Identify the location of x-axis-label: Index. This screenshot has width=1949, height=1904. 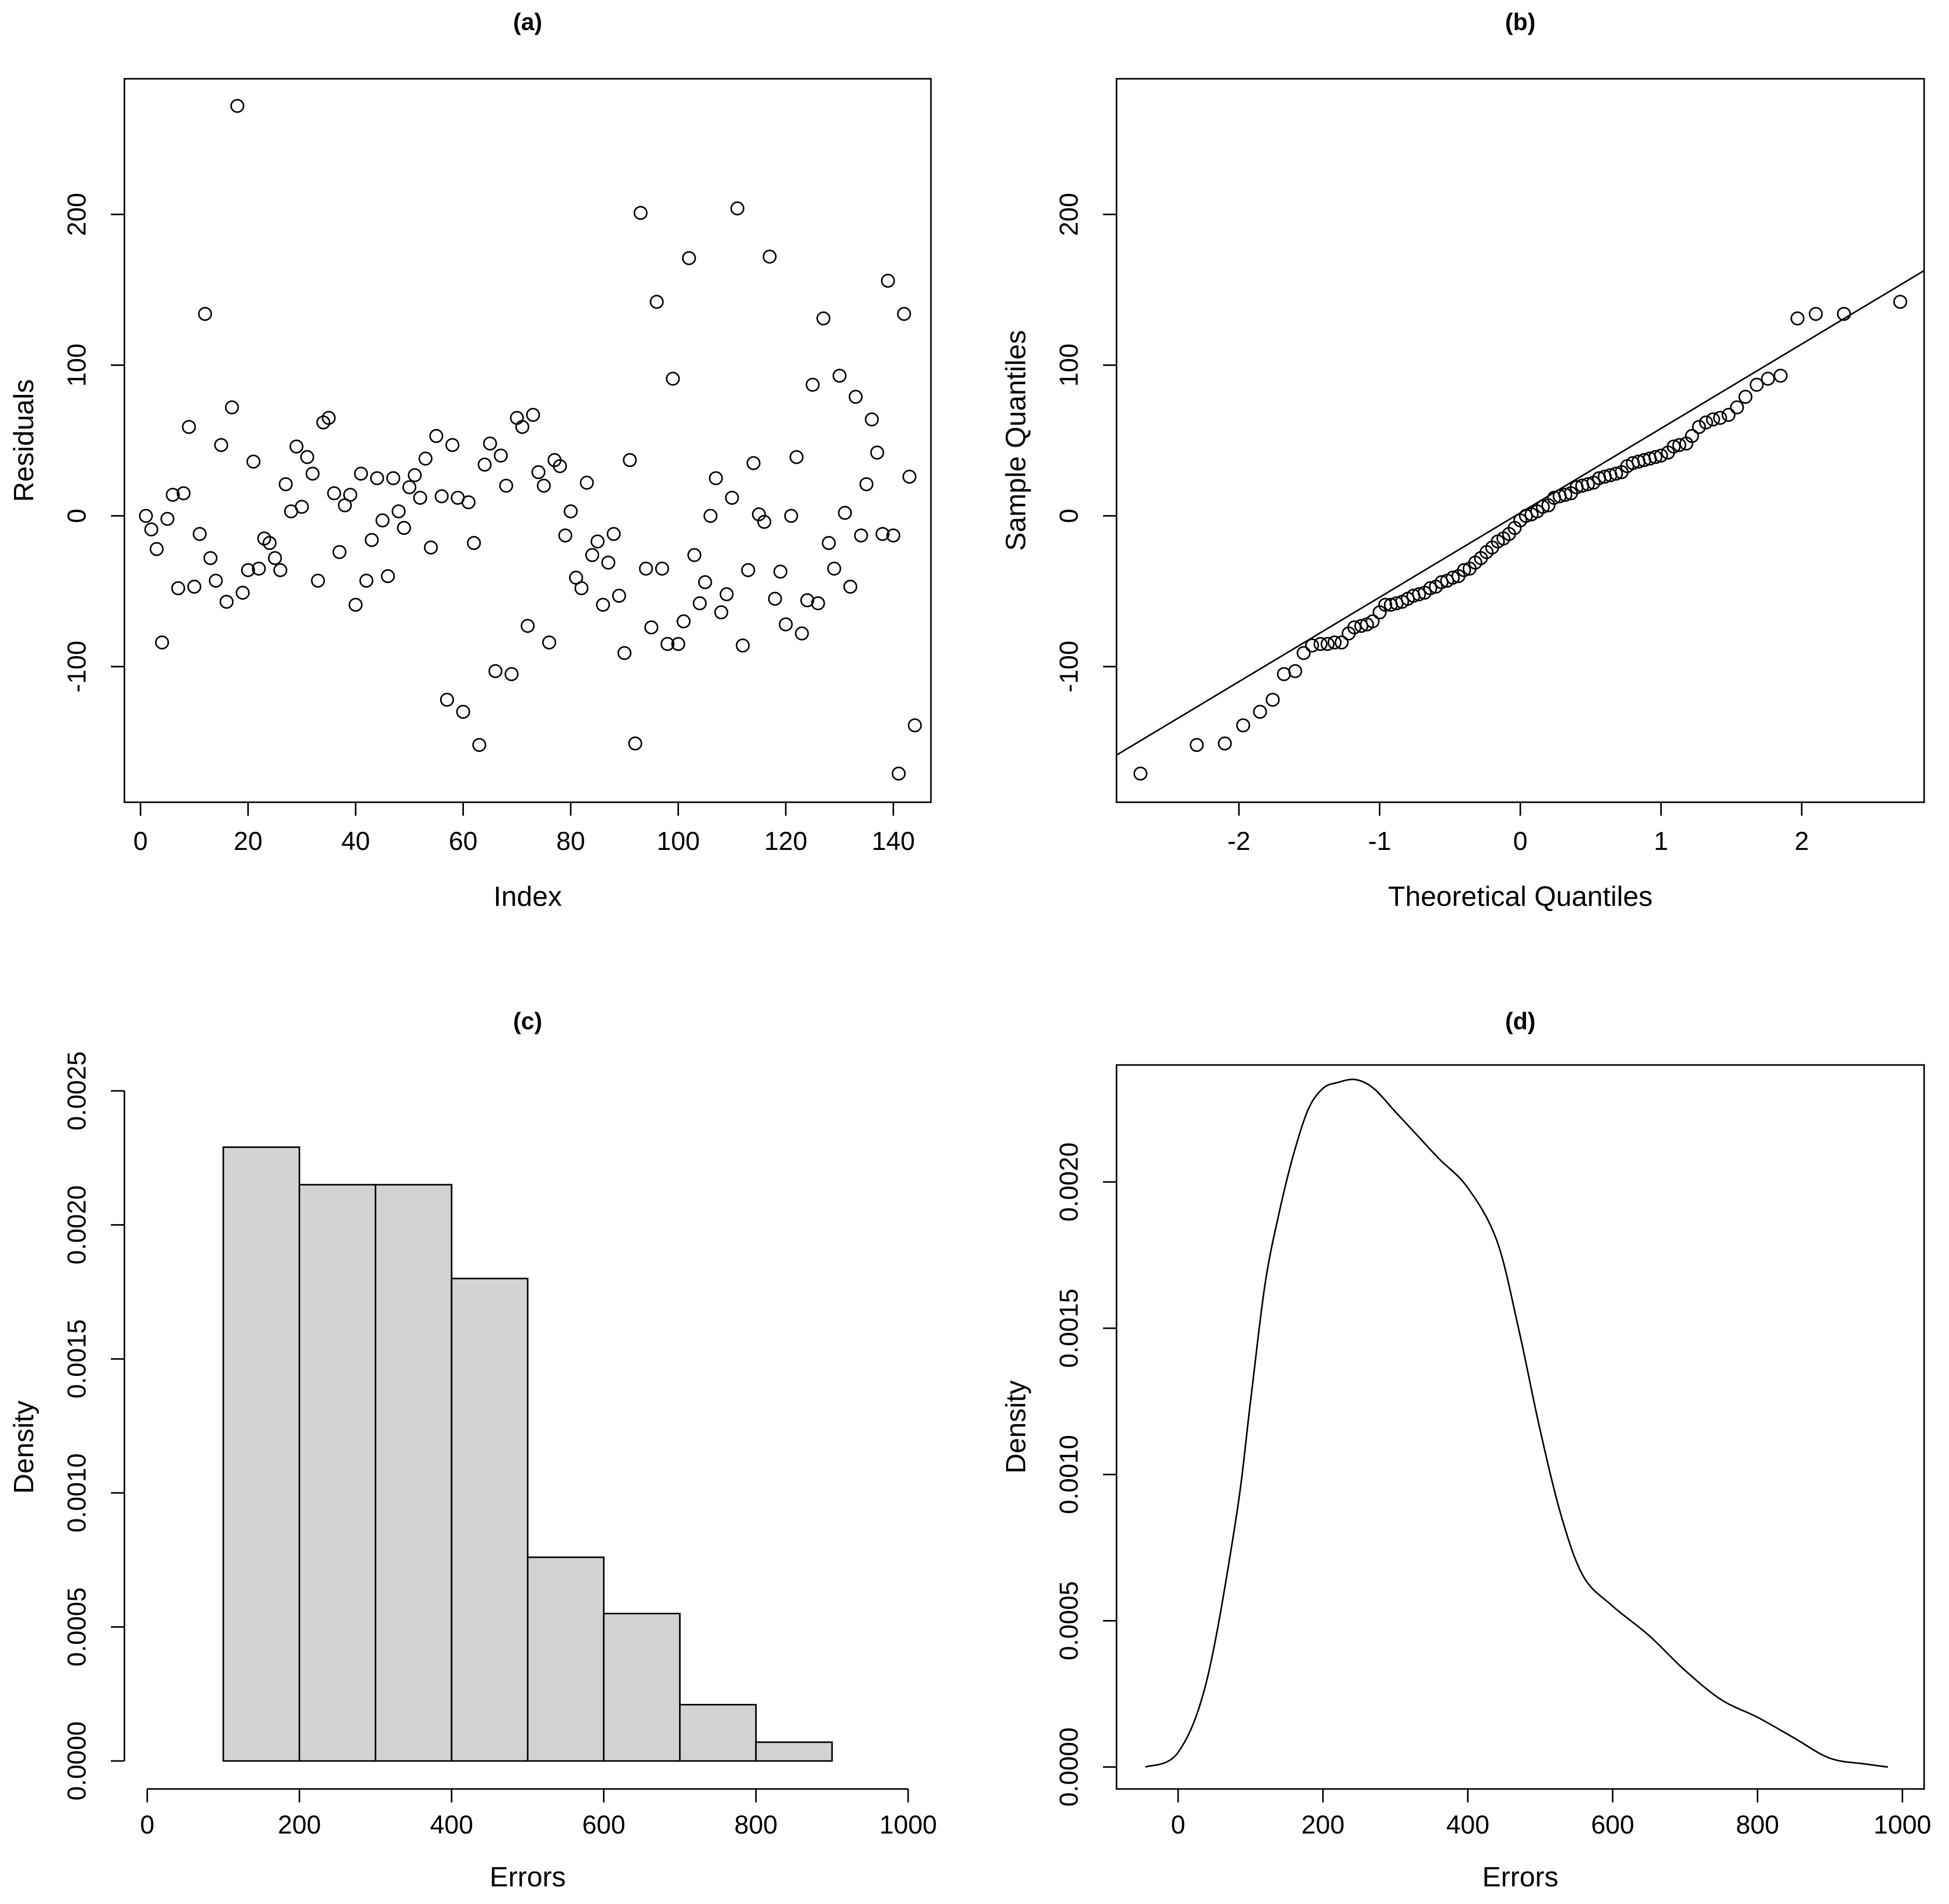
(527, 896).